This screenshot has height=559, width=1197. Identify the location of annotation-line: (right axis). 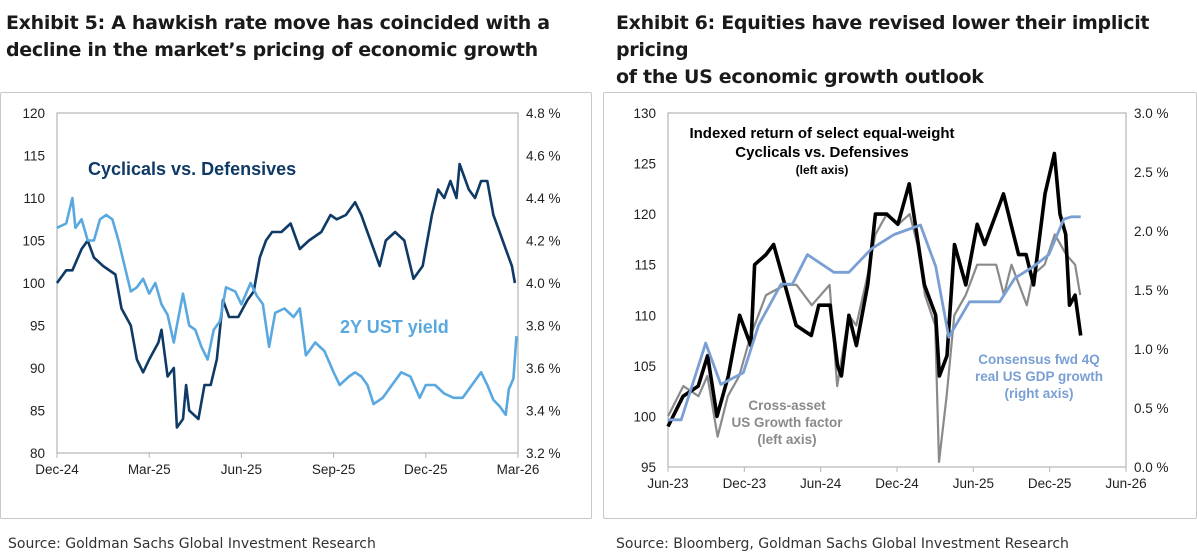
(1038, 393).